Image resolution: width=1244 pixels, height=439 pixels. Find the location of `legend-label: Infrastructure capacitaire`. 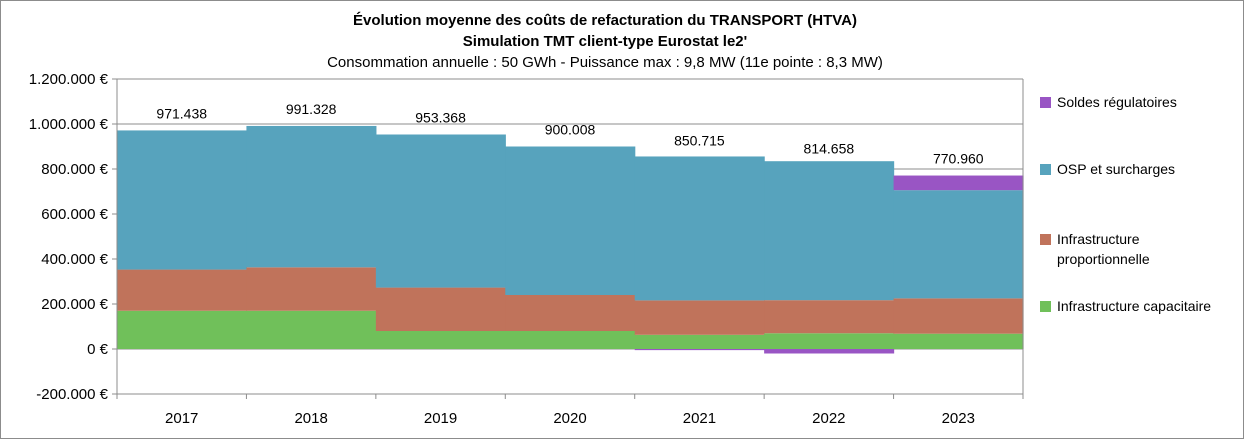

legend-label: Infrastructure capacitaire is located at coordinates (1134, 306).